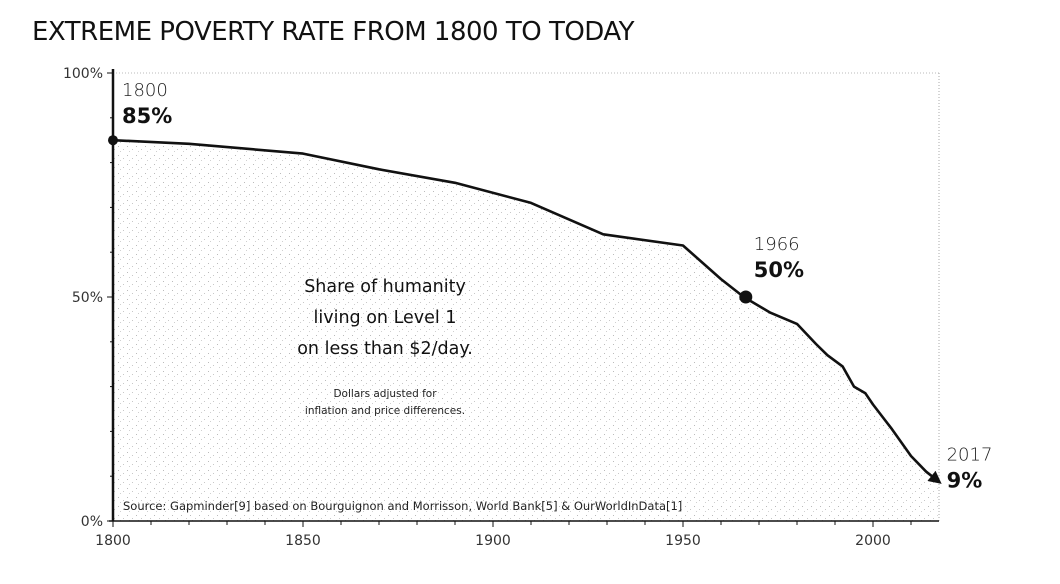 The image size is (1060, 584). What do you see at coordinates (965, 481) in the screenshot?
I see `annotation-value: 9%` at bounding box center [965, 481].